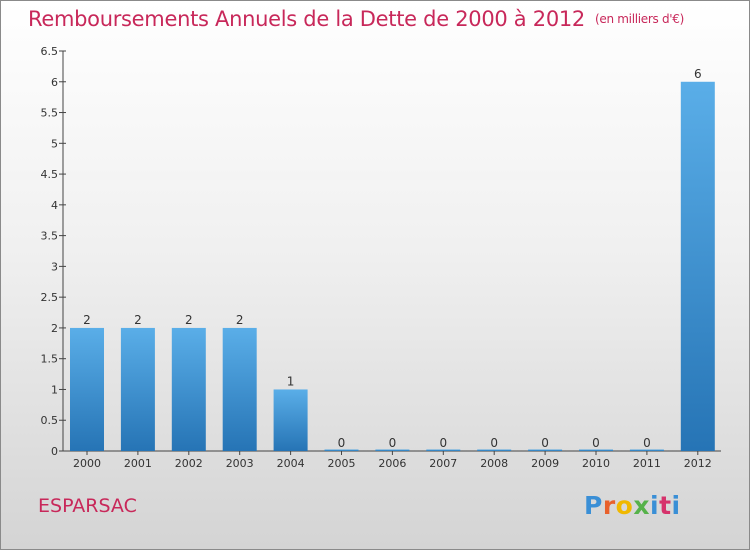 This screenshot has width=750, height=551. I want to click on logo-letter: o, so click(624, 505).